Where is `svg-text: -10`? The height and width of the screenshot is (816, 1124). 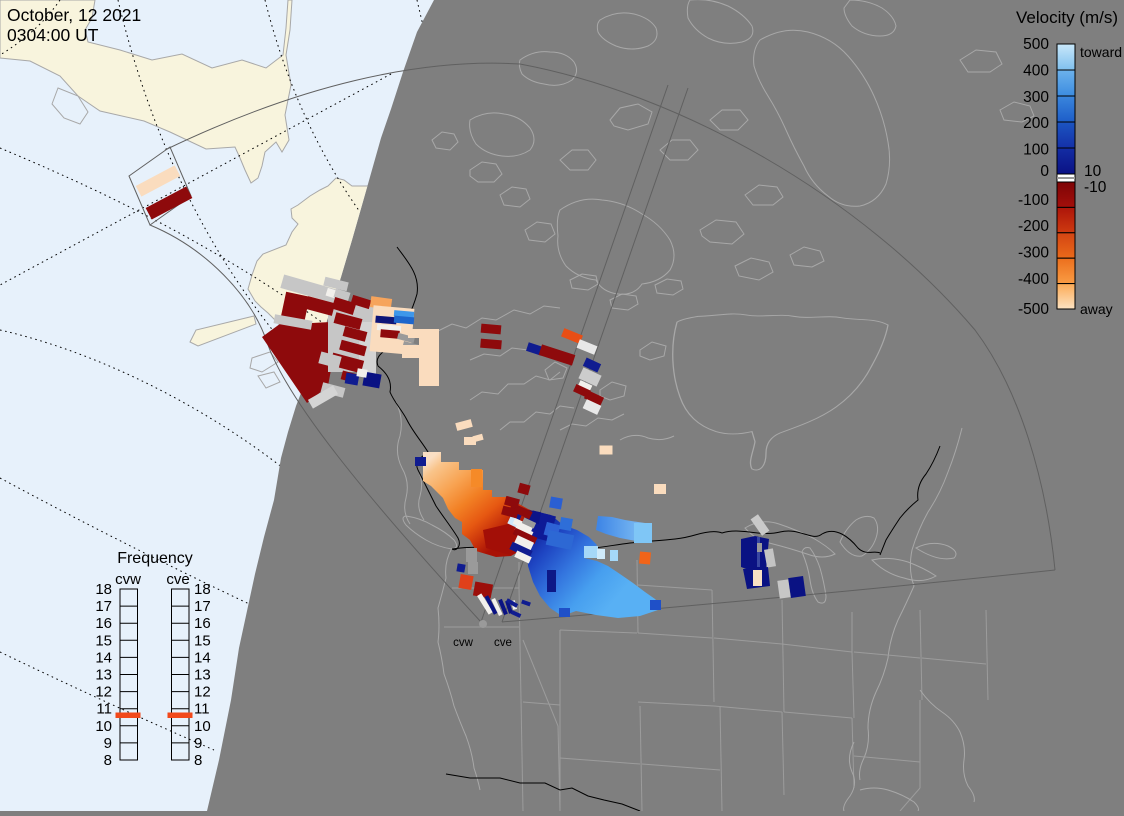
svg-text: -10 is located at coordinates (1095, 187).